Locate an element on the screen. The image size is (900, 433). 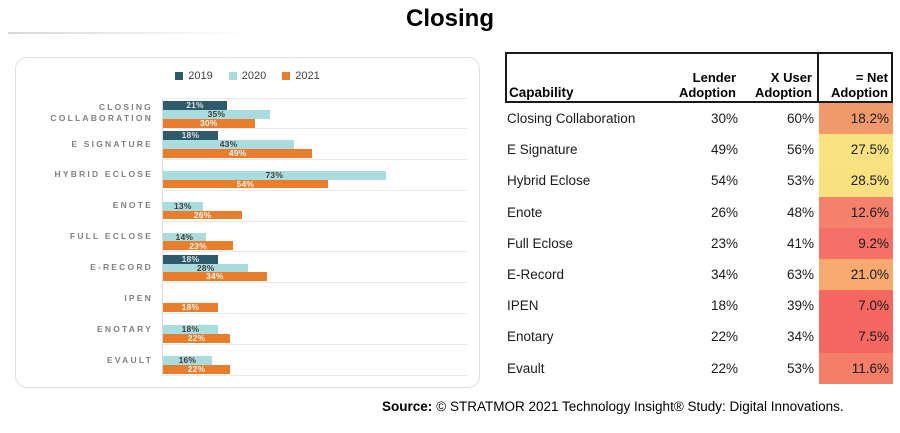
bar-value-label: 28% is located at coordinates (205, 267).